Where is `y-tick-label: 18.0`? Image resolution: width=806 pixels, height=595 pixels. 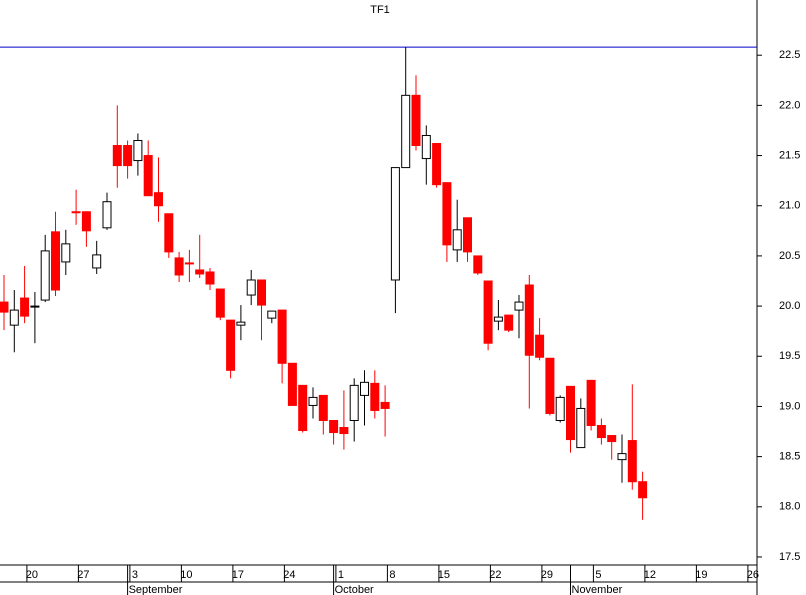
y-tick-label: 18.0 is located at coordinates (789, 507).